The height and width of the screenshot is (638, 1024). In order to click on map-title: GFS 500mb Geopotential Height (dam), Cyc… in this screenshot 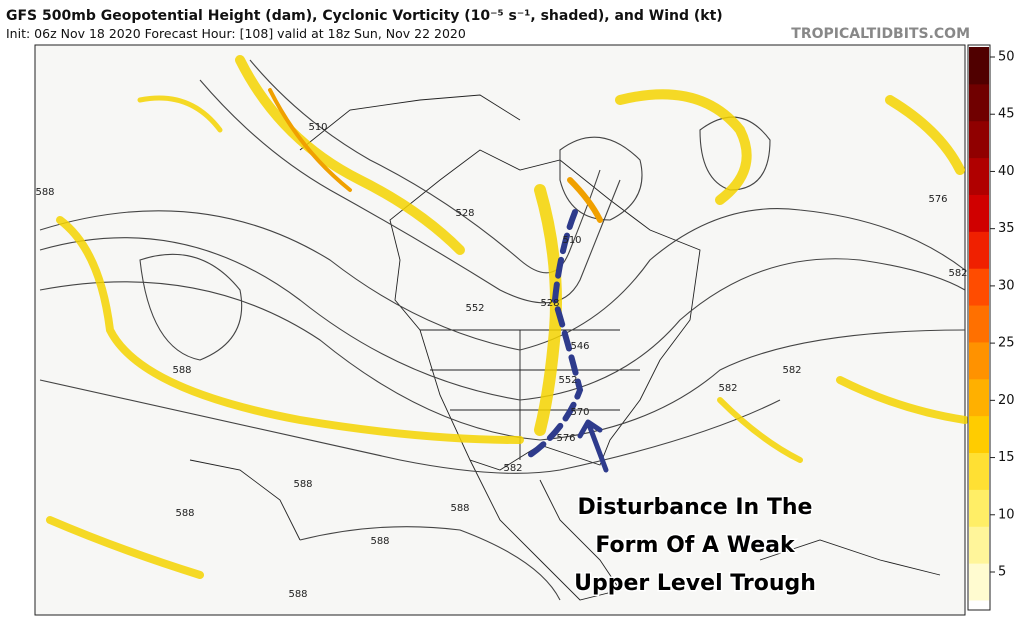, I will do `click(364, 16)`.